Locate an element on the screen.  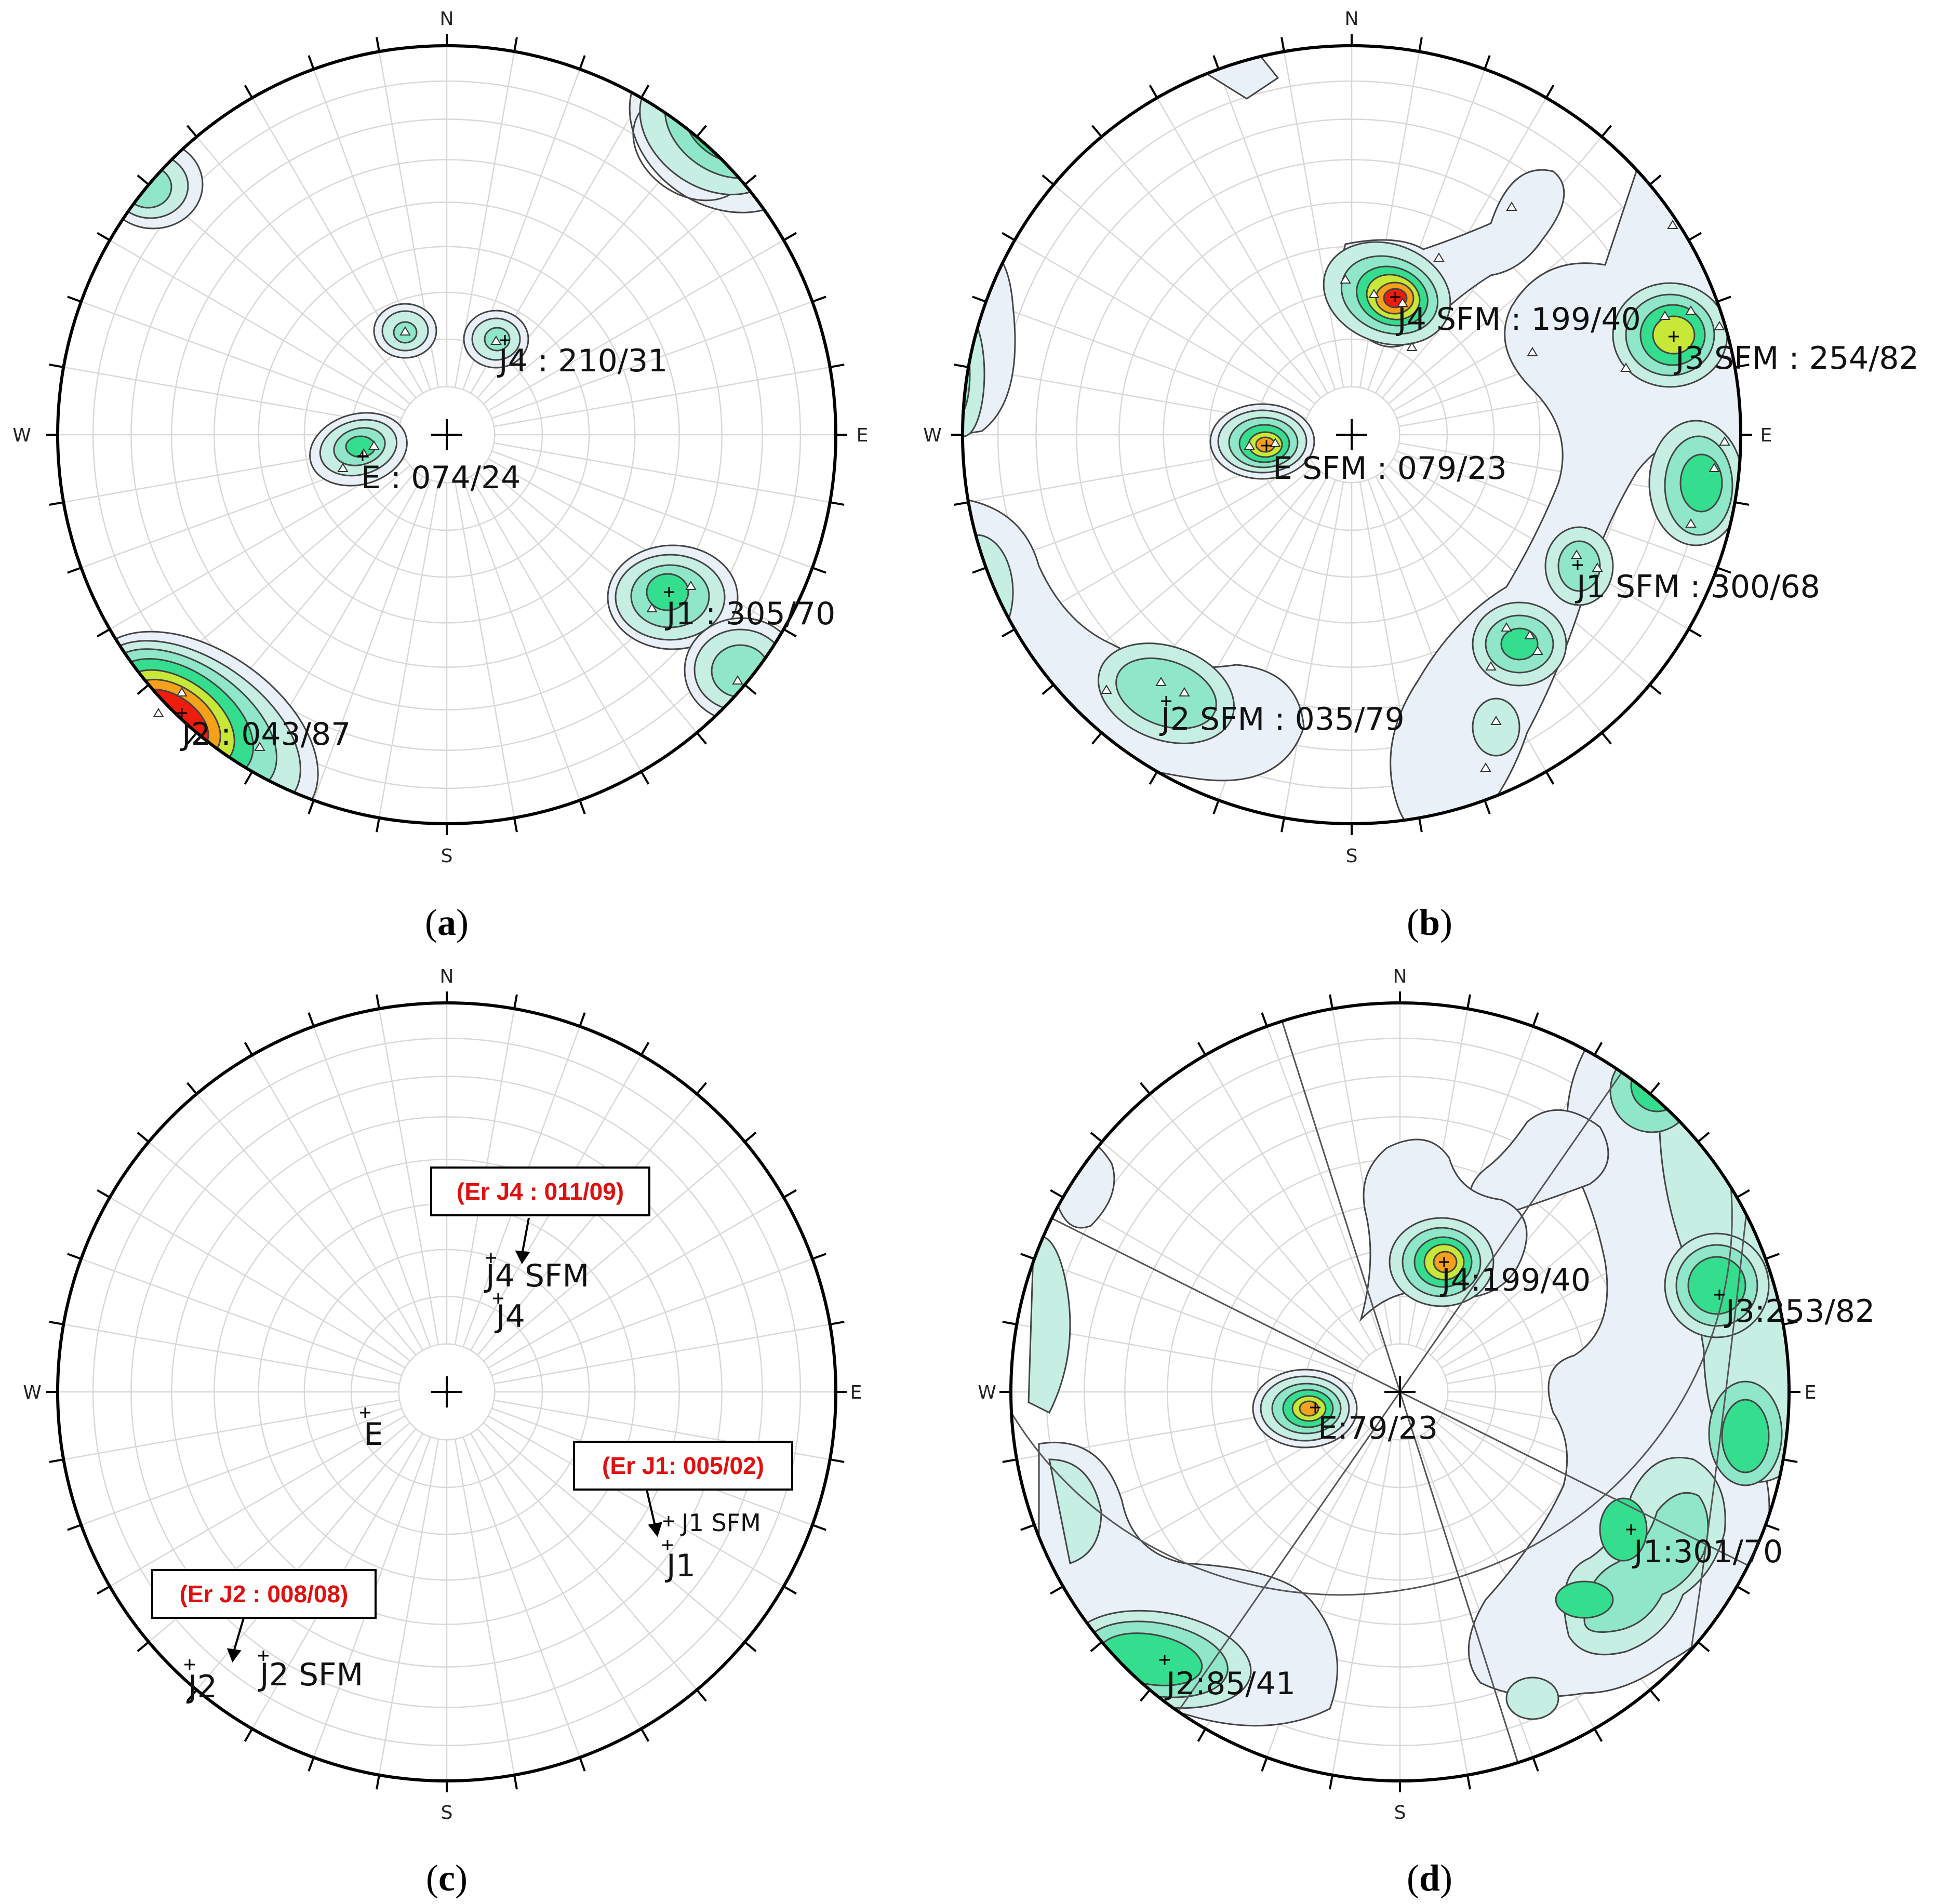
set-label-j4-b: J4 SFM : 199/40 is located at coordinates (1518, 319).